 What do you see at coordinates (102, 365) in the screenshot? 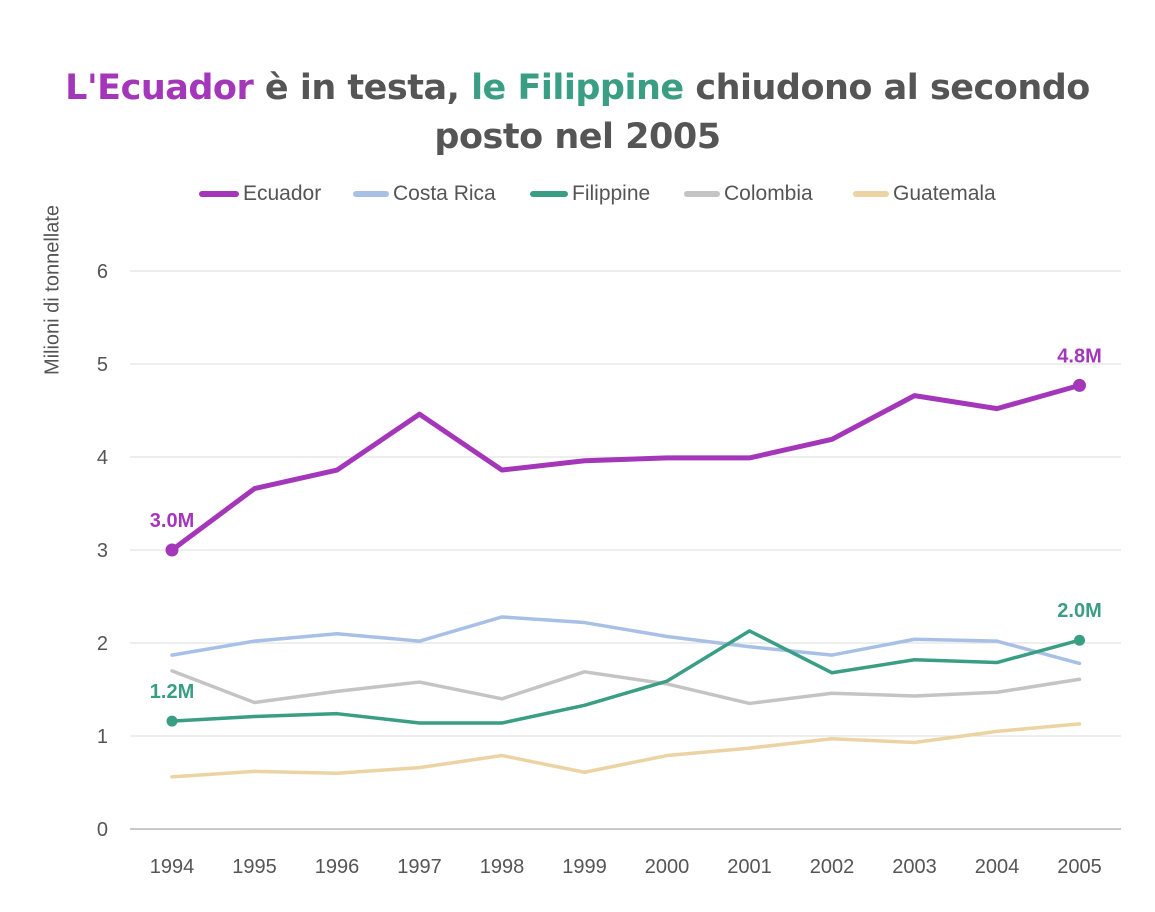
I see `y-tick-label-5: 5` at bounding box center [102, 365].